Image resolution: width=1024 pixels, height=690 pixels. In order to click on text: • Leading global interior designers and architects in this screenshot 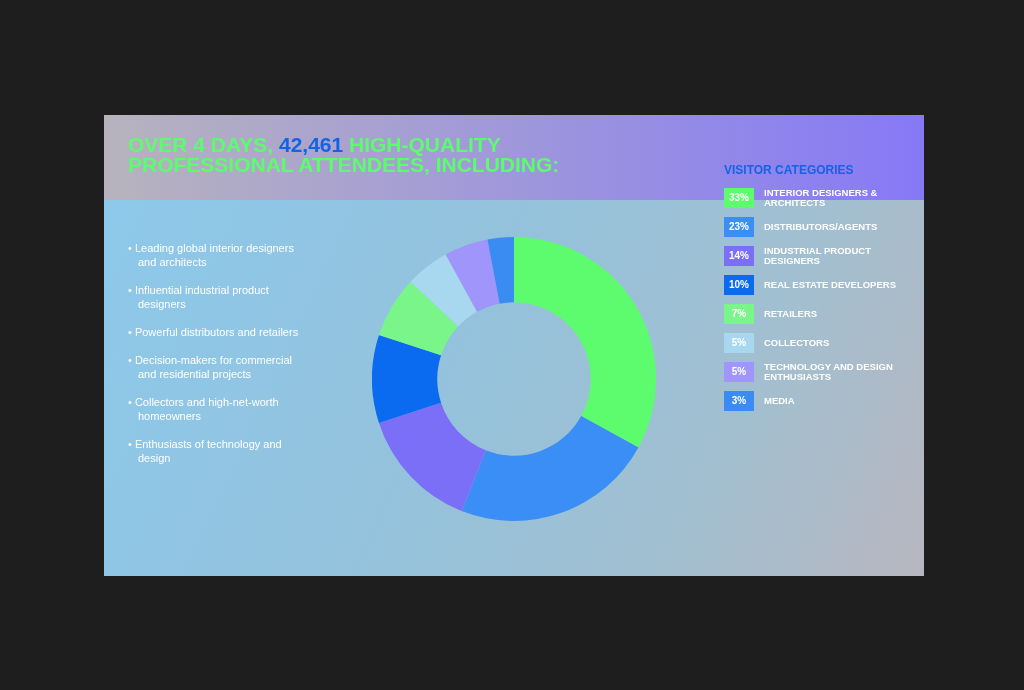, I will do `click(211, 255)`.